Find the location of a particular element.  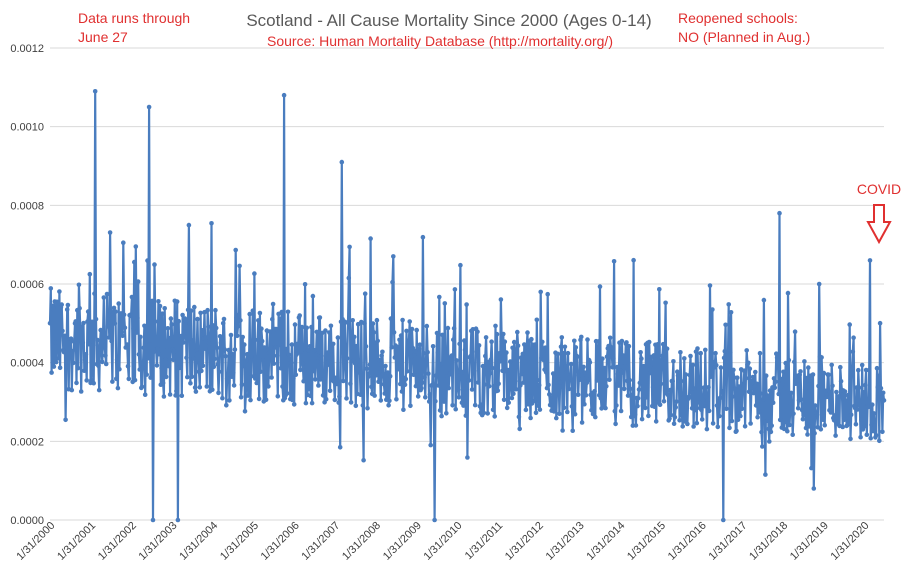

y-tick-label: 0.0000 is located at coordinates (27, 521).